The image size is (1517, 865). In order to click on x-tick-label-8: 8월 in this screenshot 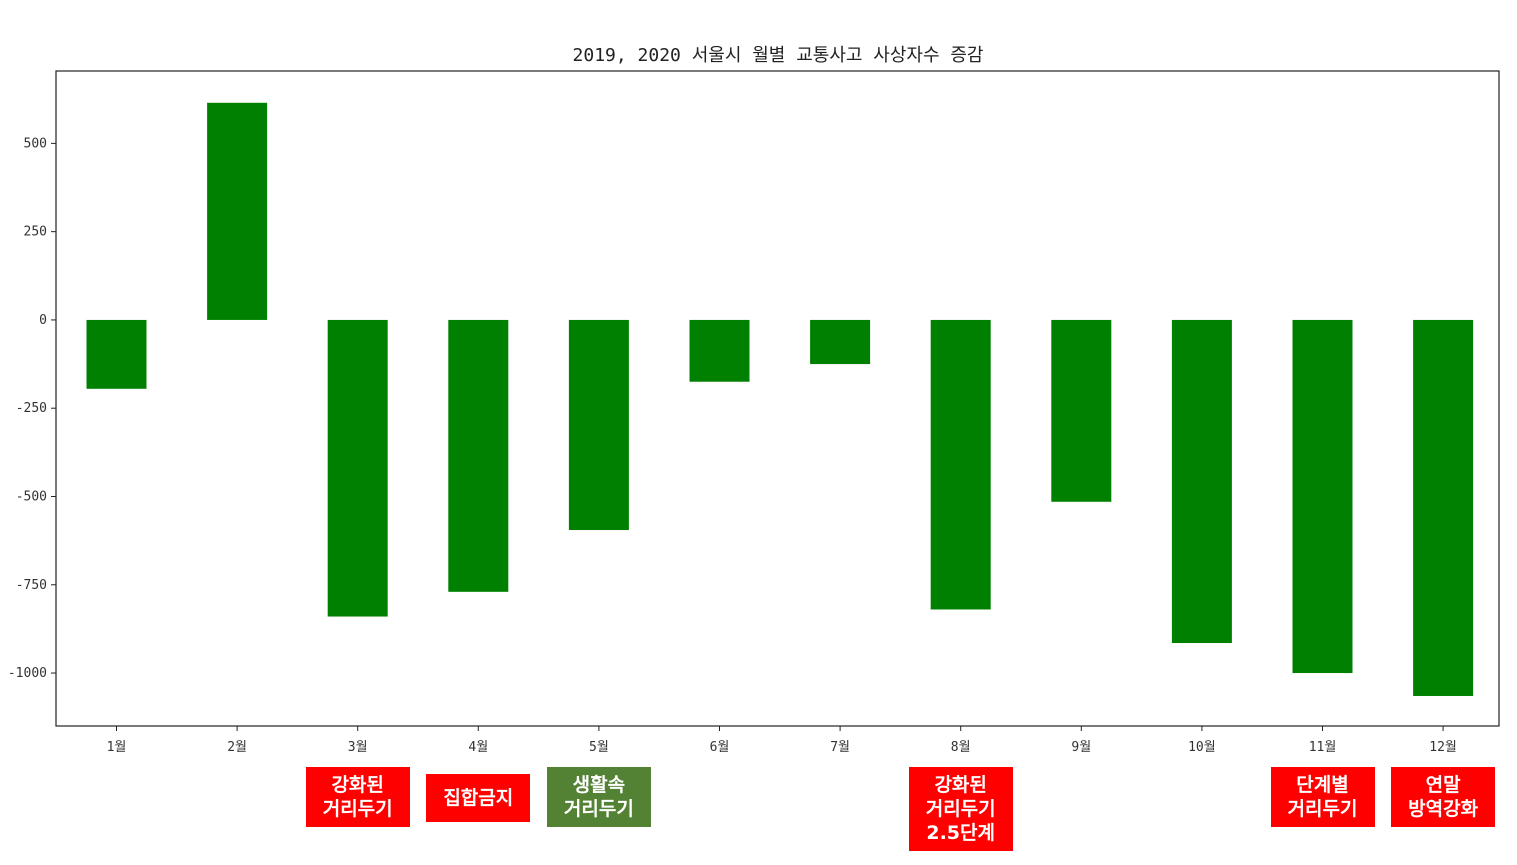, I will do `click(961, 747)`.